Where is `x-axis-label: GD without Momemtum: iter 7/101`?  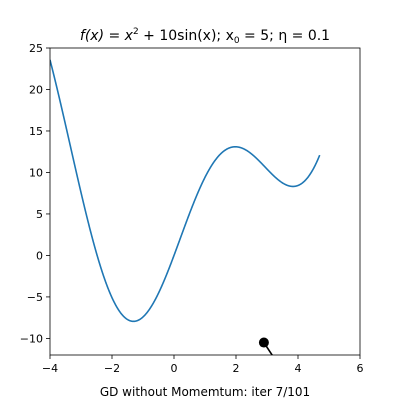
x-axis-label: GD without Momemtum: iter 7/101 is located at coordinates (205, 392).